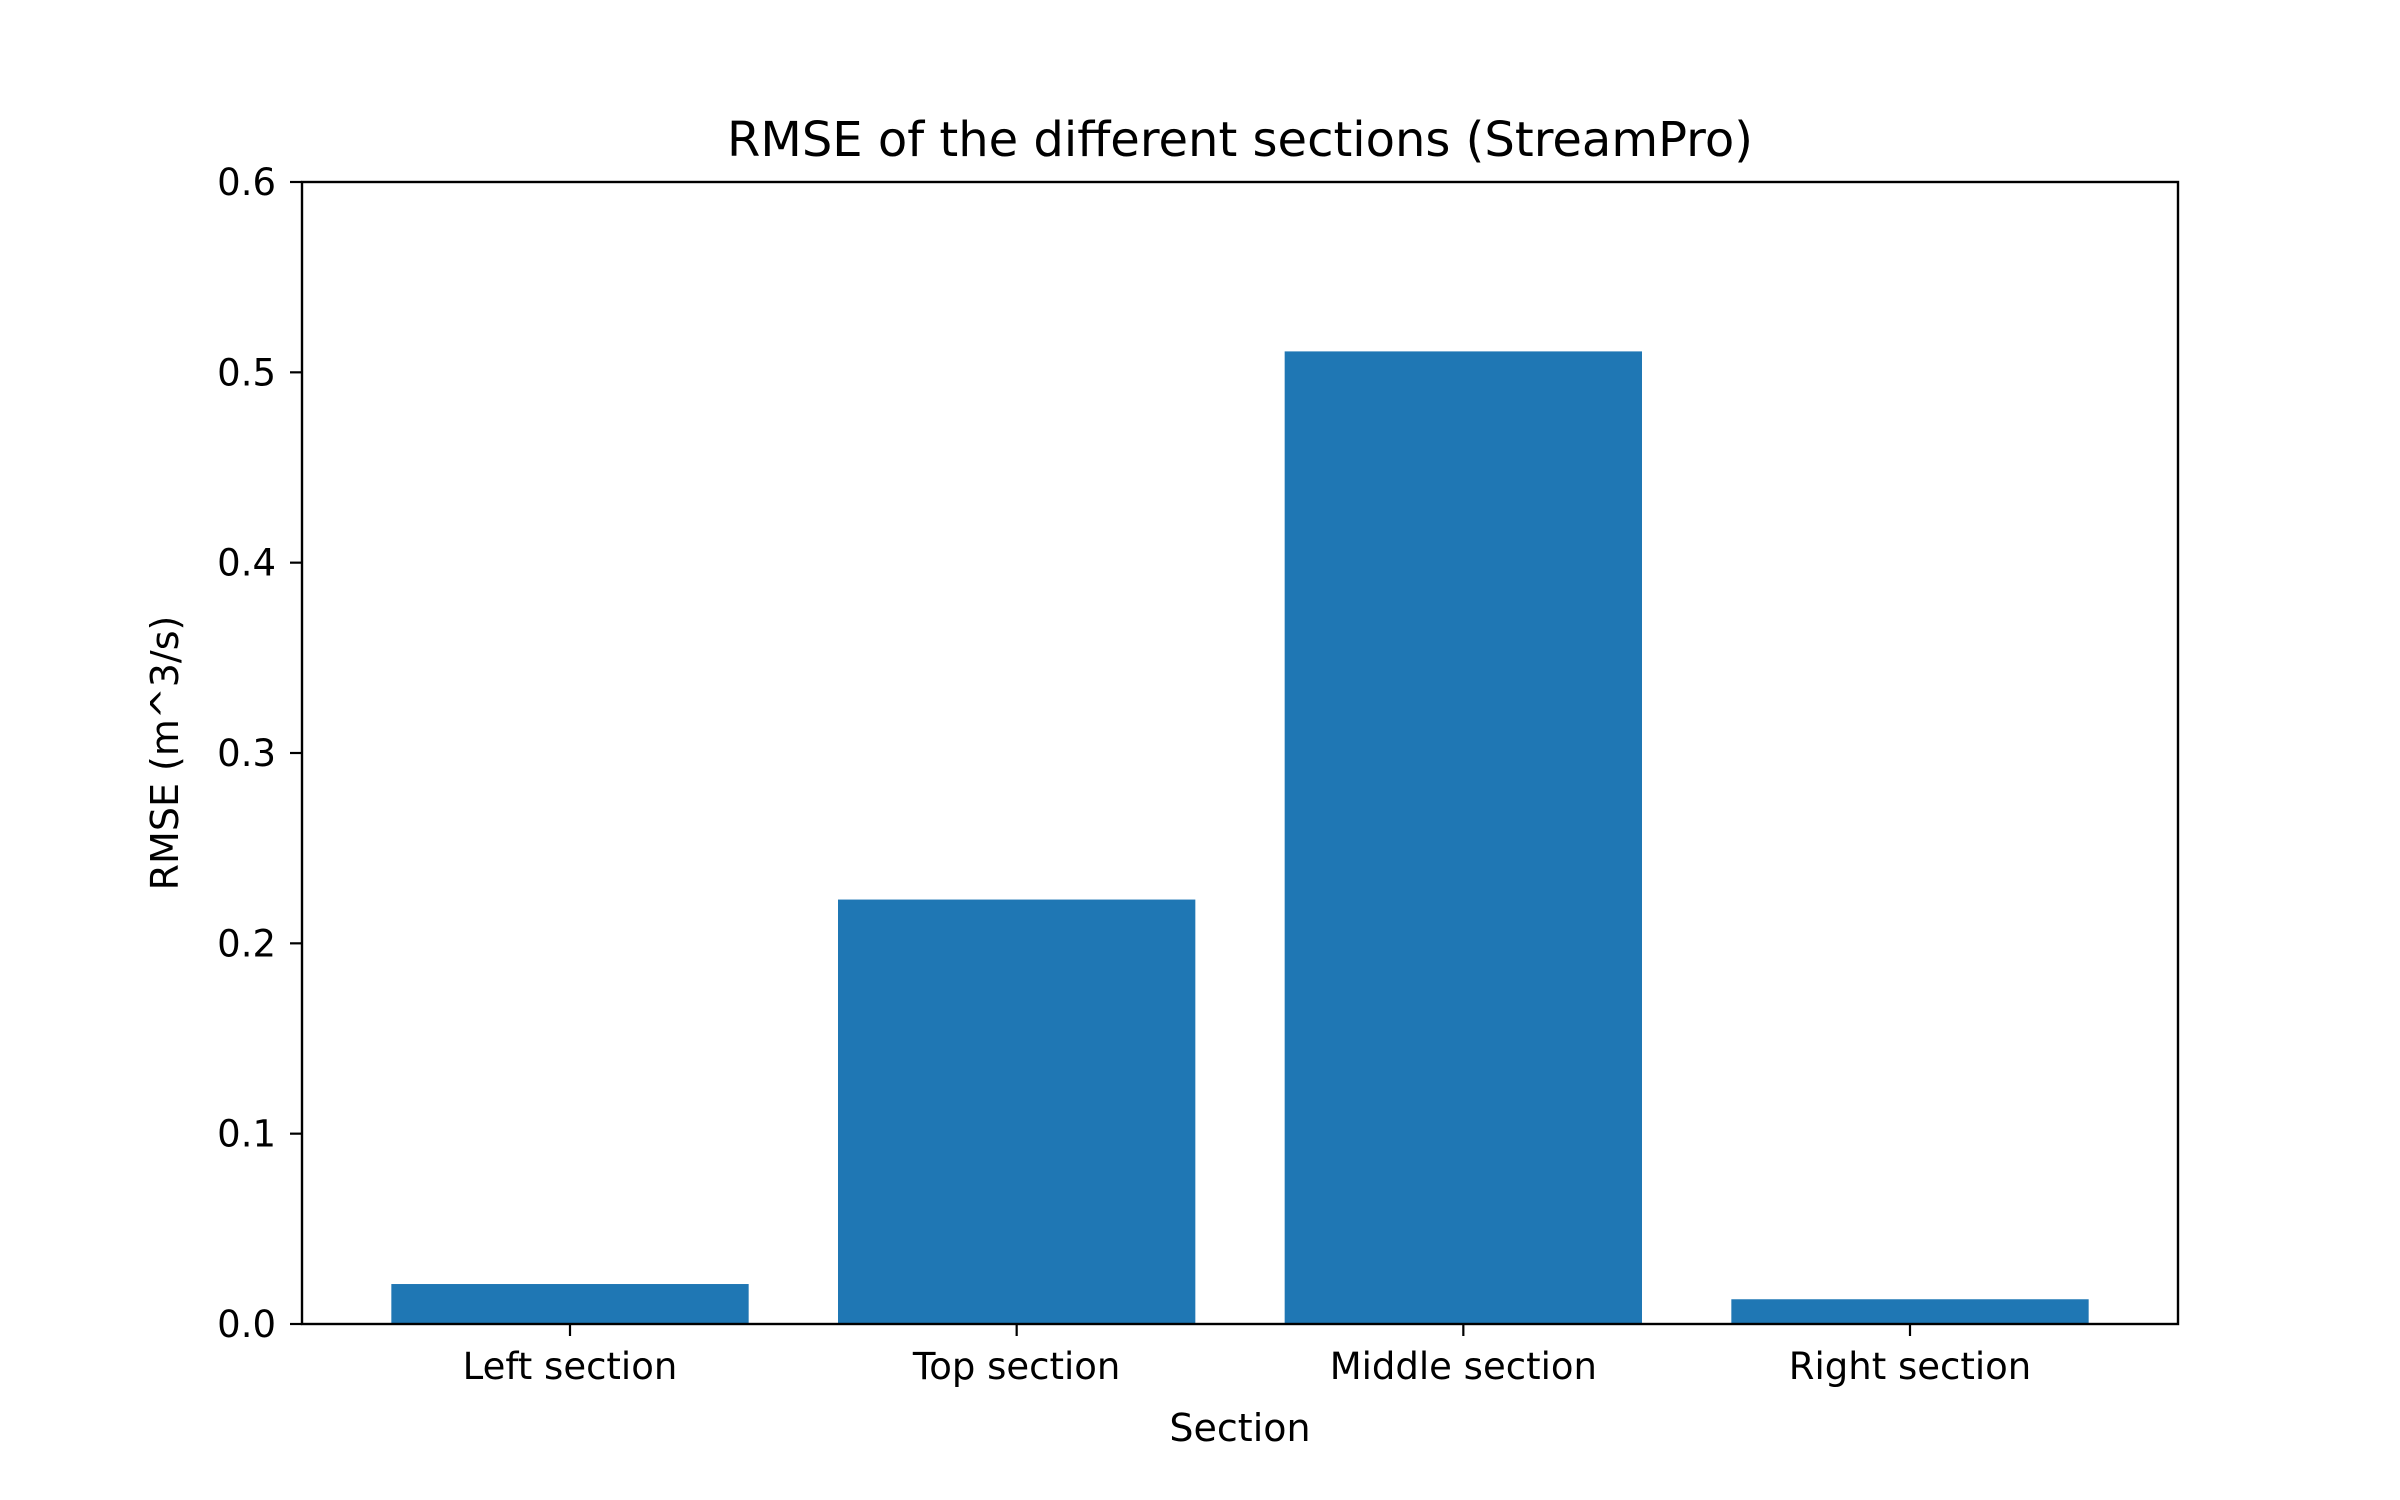 Image resolution: width=2400 pixels, height=1500 pixels. What do you see at coordinates (570, 1366) in the screenshot?
I see `x-tick-label: Left section` at bounding box center [570, 1366].